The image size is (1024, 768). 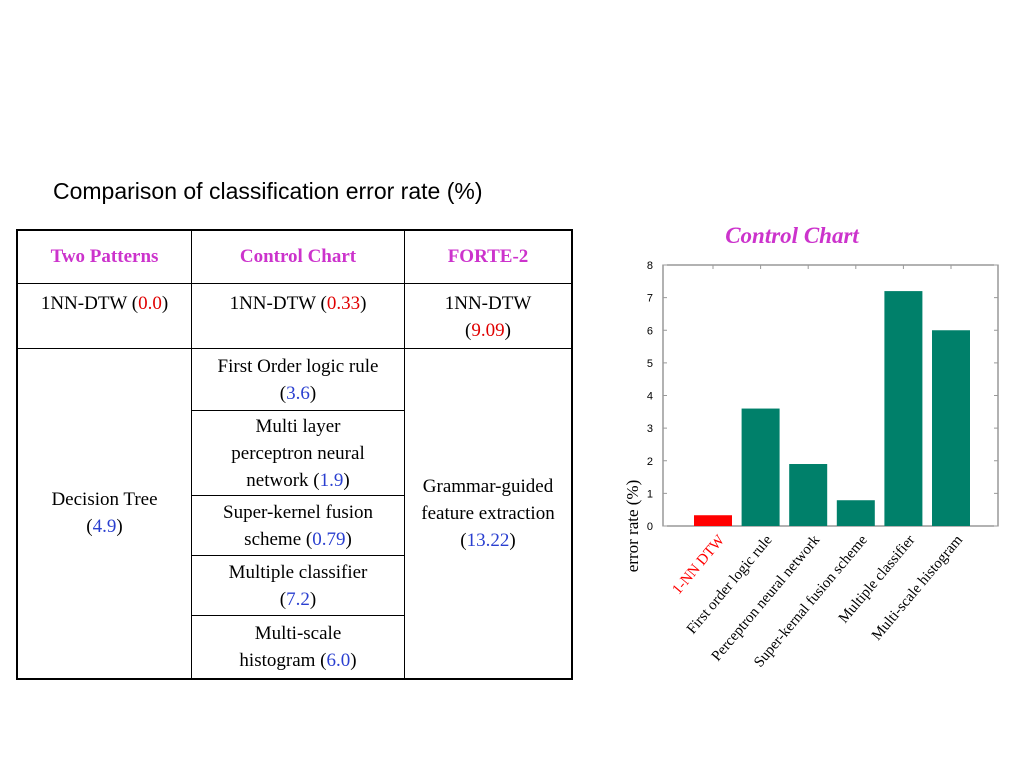 I want to click on error-value: 9.09, so click(x=488, y=330).